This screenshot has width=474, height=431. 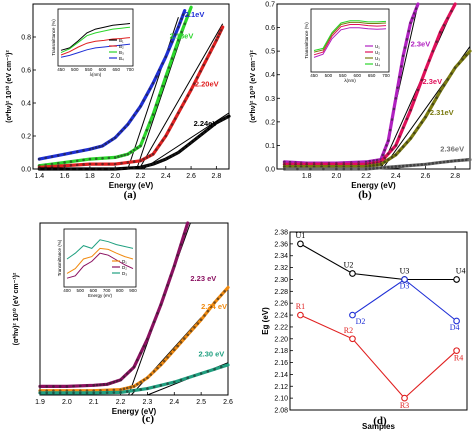 I want to click on panel-label: (a), so click(x=130, y=195).